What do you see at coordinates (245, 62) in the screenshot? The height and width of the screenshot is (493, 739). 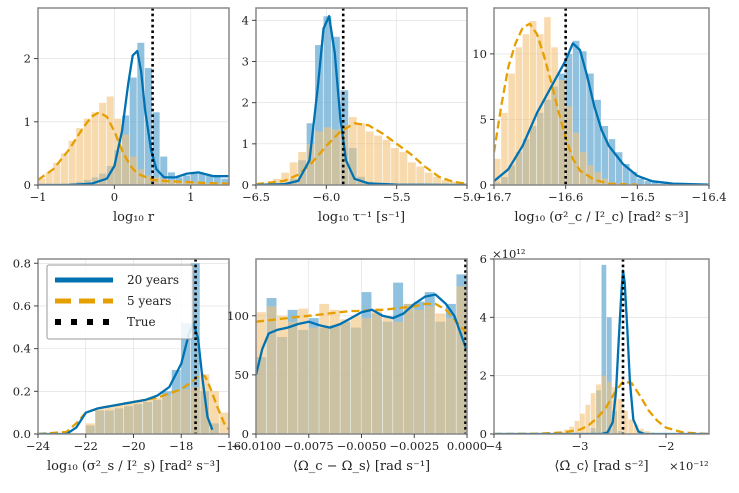 I see `y-tick-label: 3` at bounding box center [245, 62].